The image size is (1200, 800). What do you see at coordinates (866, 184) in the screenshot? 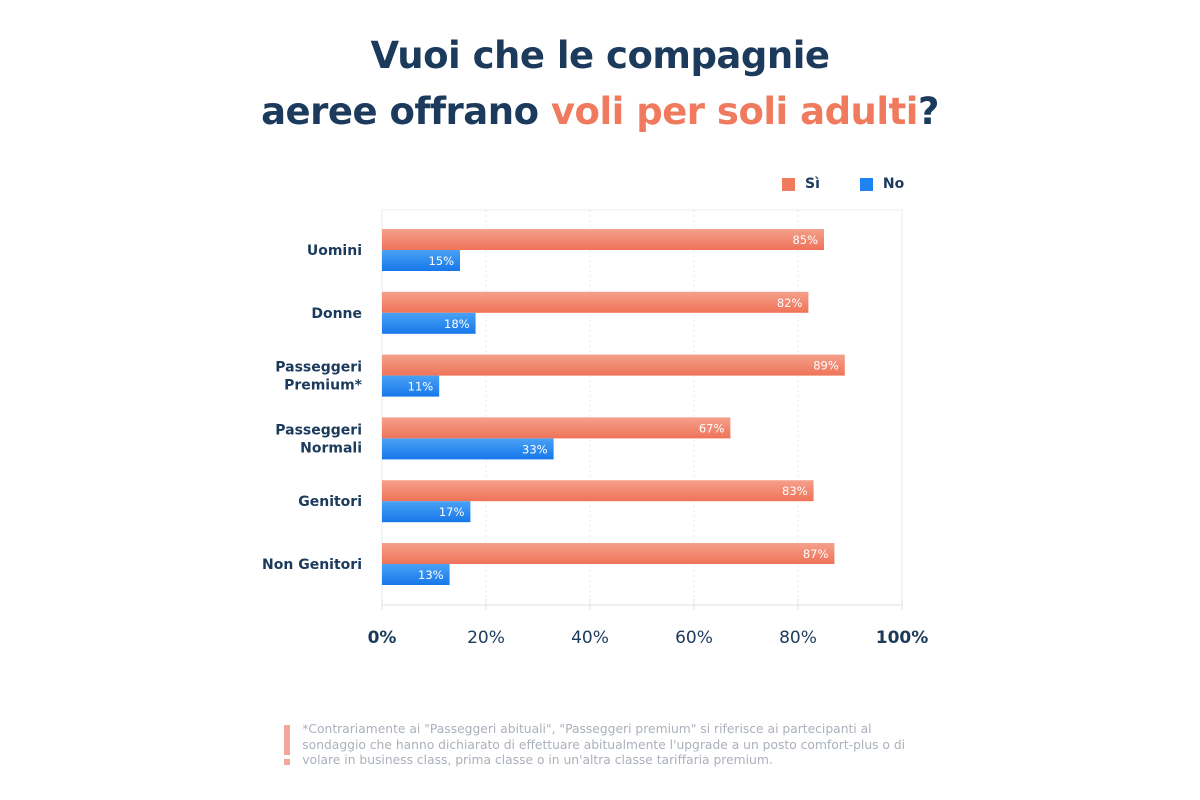
I see `legend-swatch-no` at bounding box center [866, 184].